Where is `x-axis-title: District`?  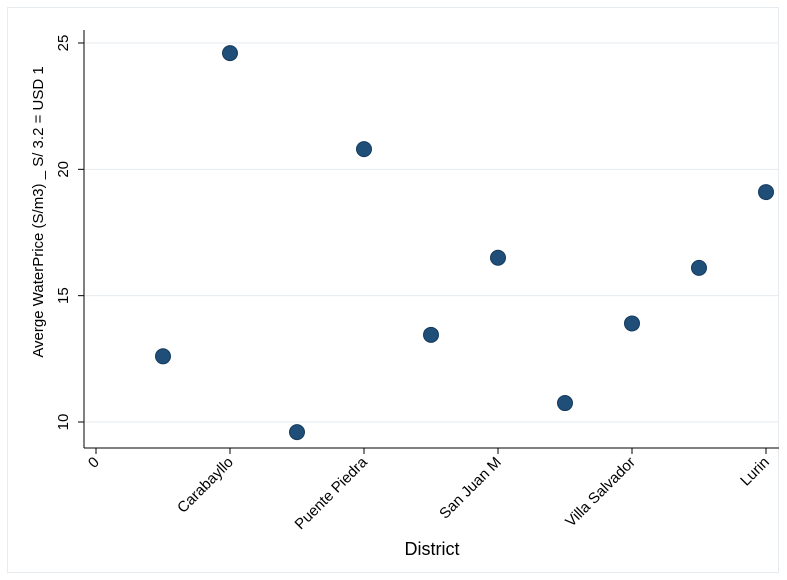
x-axis-title: District is located at coordinates (432, 549).